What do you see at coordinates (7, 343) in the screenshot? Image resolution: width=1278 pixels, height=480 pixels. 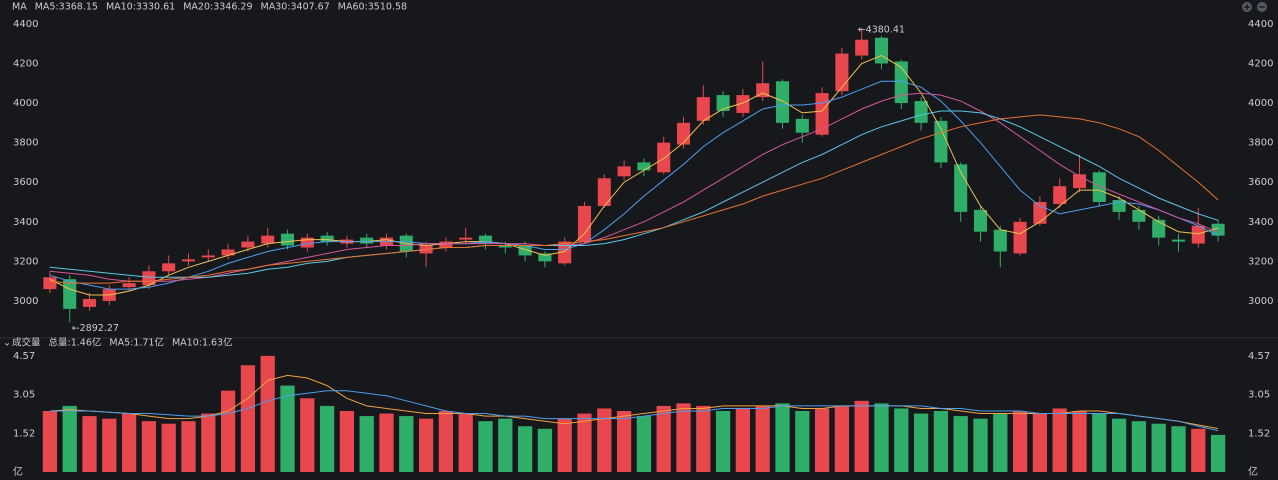 I see `collapse-arrow: ⌄` at bounding box center [7, 343].